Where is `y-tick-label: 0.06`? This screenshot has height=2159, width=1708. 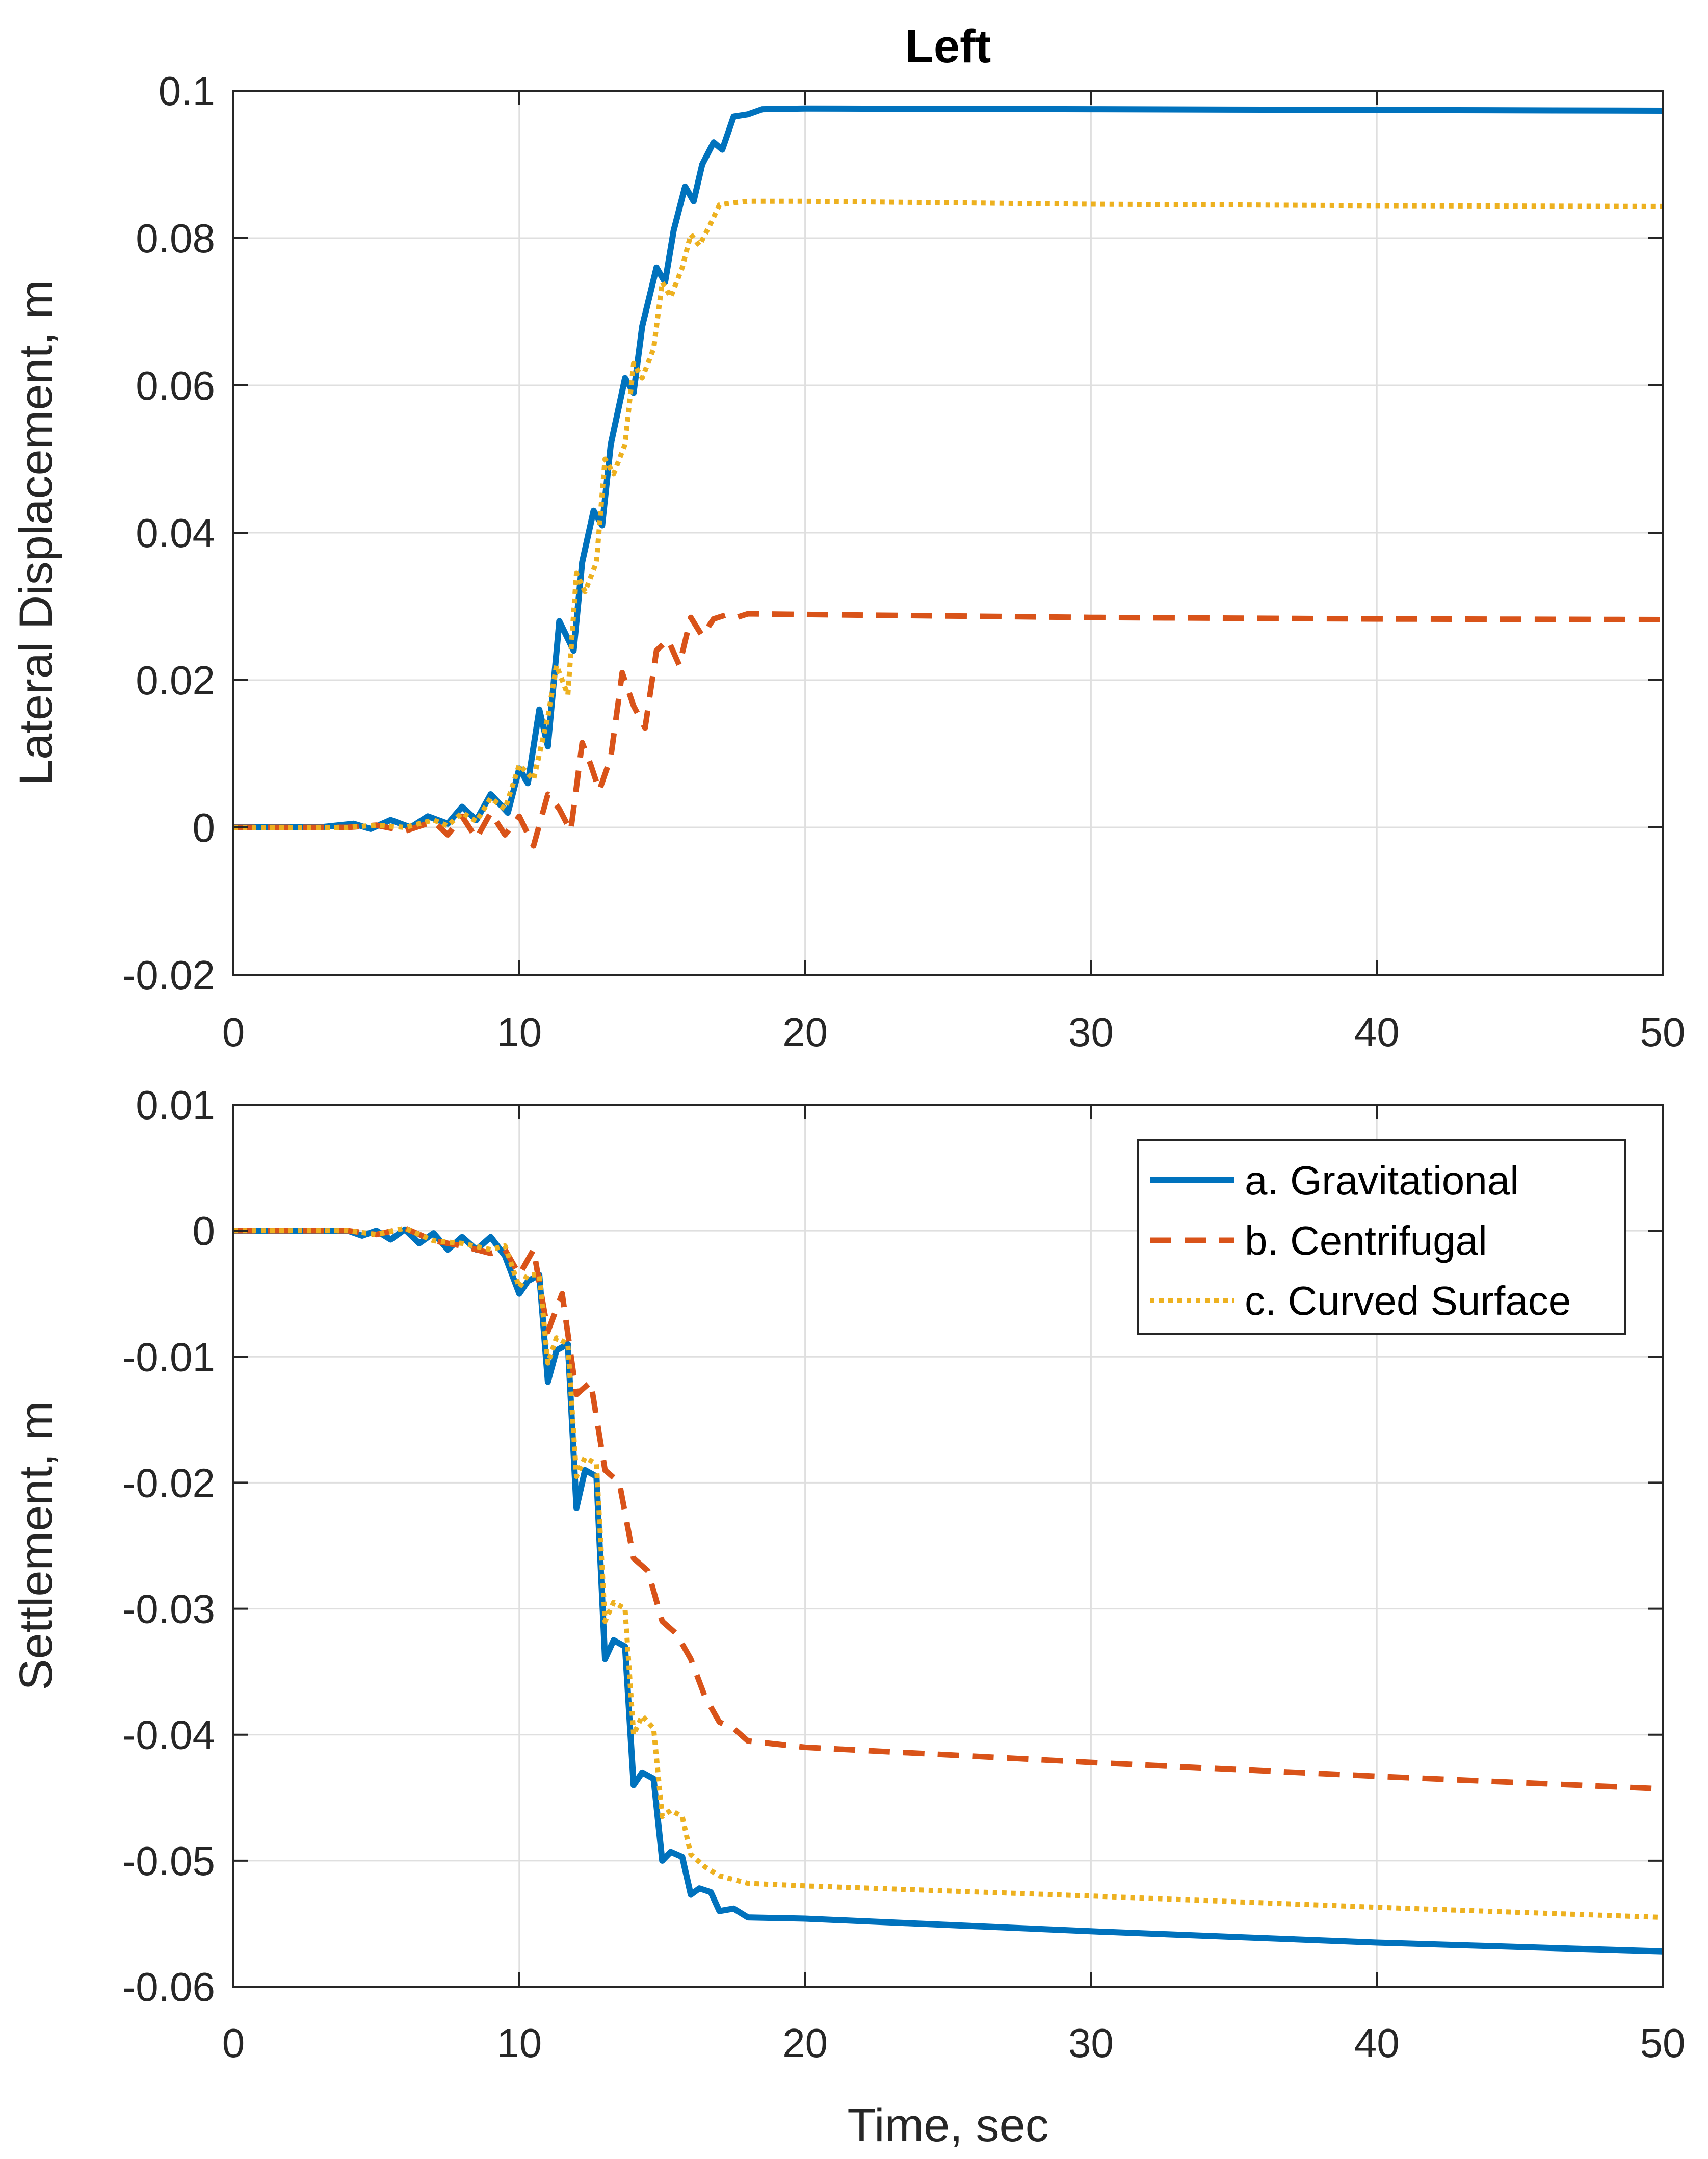 y-tick-label: 0.06 is located at coordinates (175, 385).